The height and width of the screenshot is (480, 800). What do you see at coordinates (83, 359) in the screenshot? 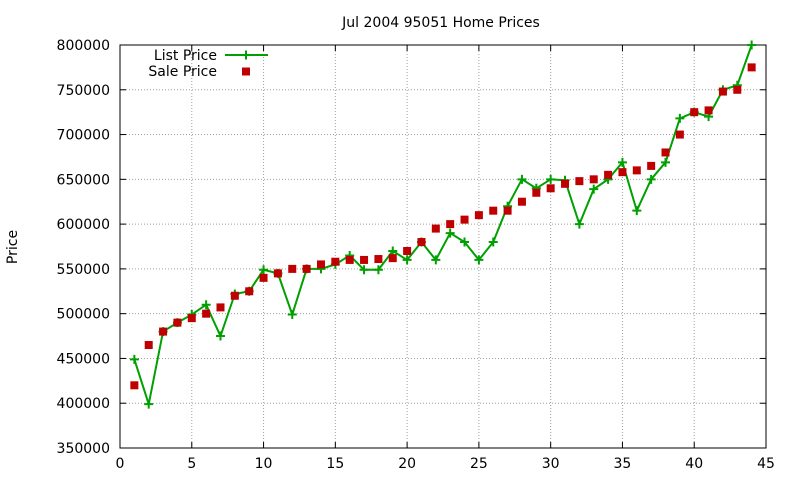
I see `y-tick-label: 450000` at bounding box center [83, 359].